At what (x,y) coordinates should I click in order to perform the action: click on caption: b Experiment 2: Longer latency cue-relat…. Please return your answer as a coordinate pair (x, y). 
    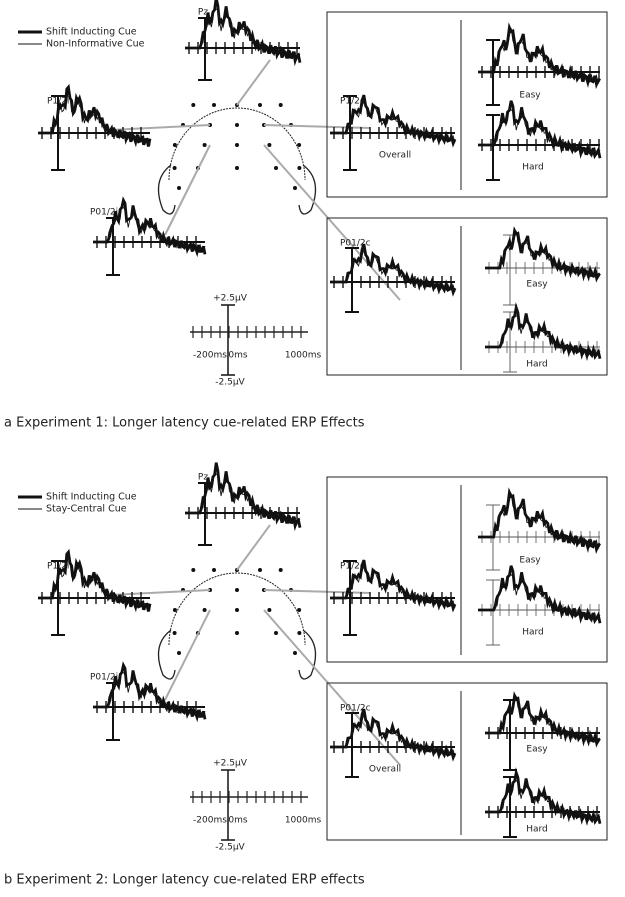
    Looking at the image, I should click on (184, 880).